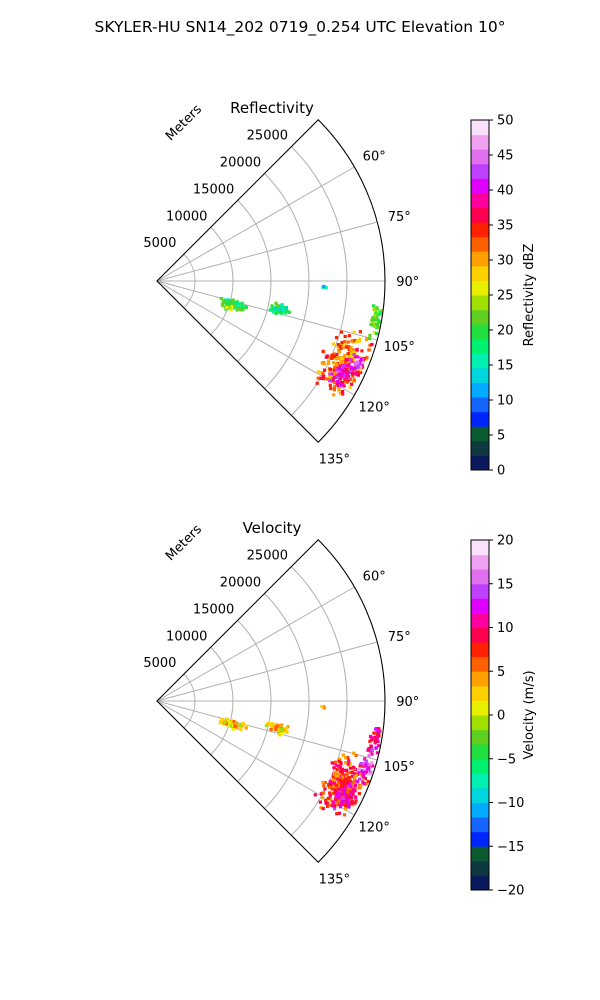 The height and width of the screenshot is (1000, 600). I want to click on echo-layer, so click(301, 340).